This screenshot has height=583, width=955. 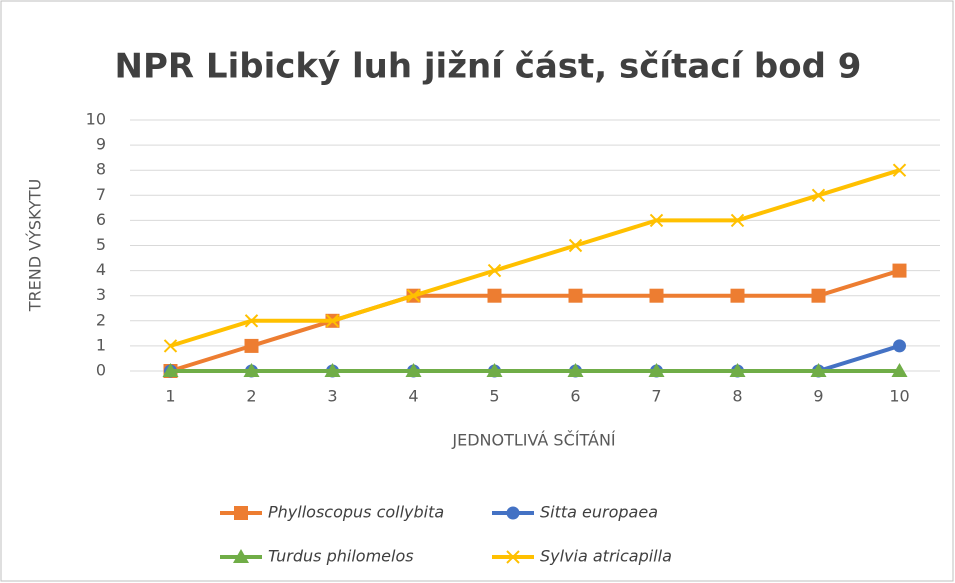 I want to click on x-tick-label: 9, so click(x=818, y=396).